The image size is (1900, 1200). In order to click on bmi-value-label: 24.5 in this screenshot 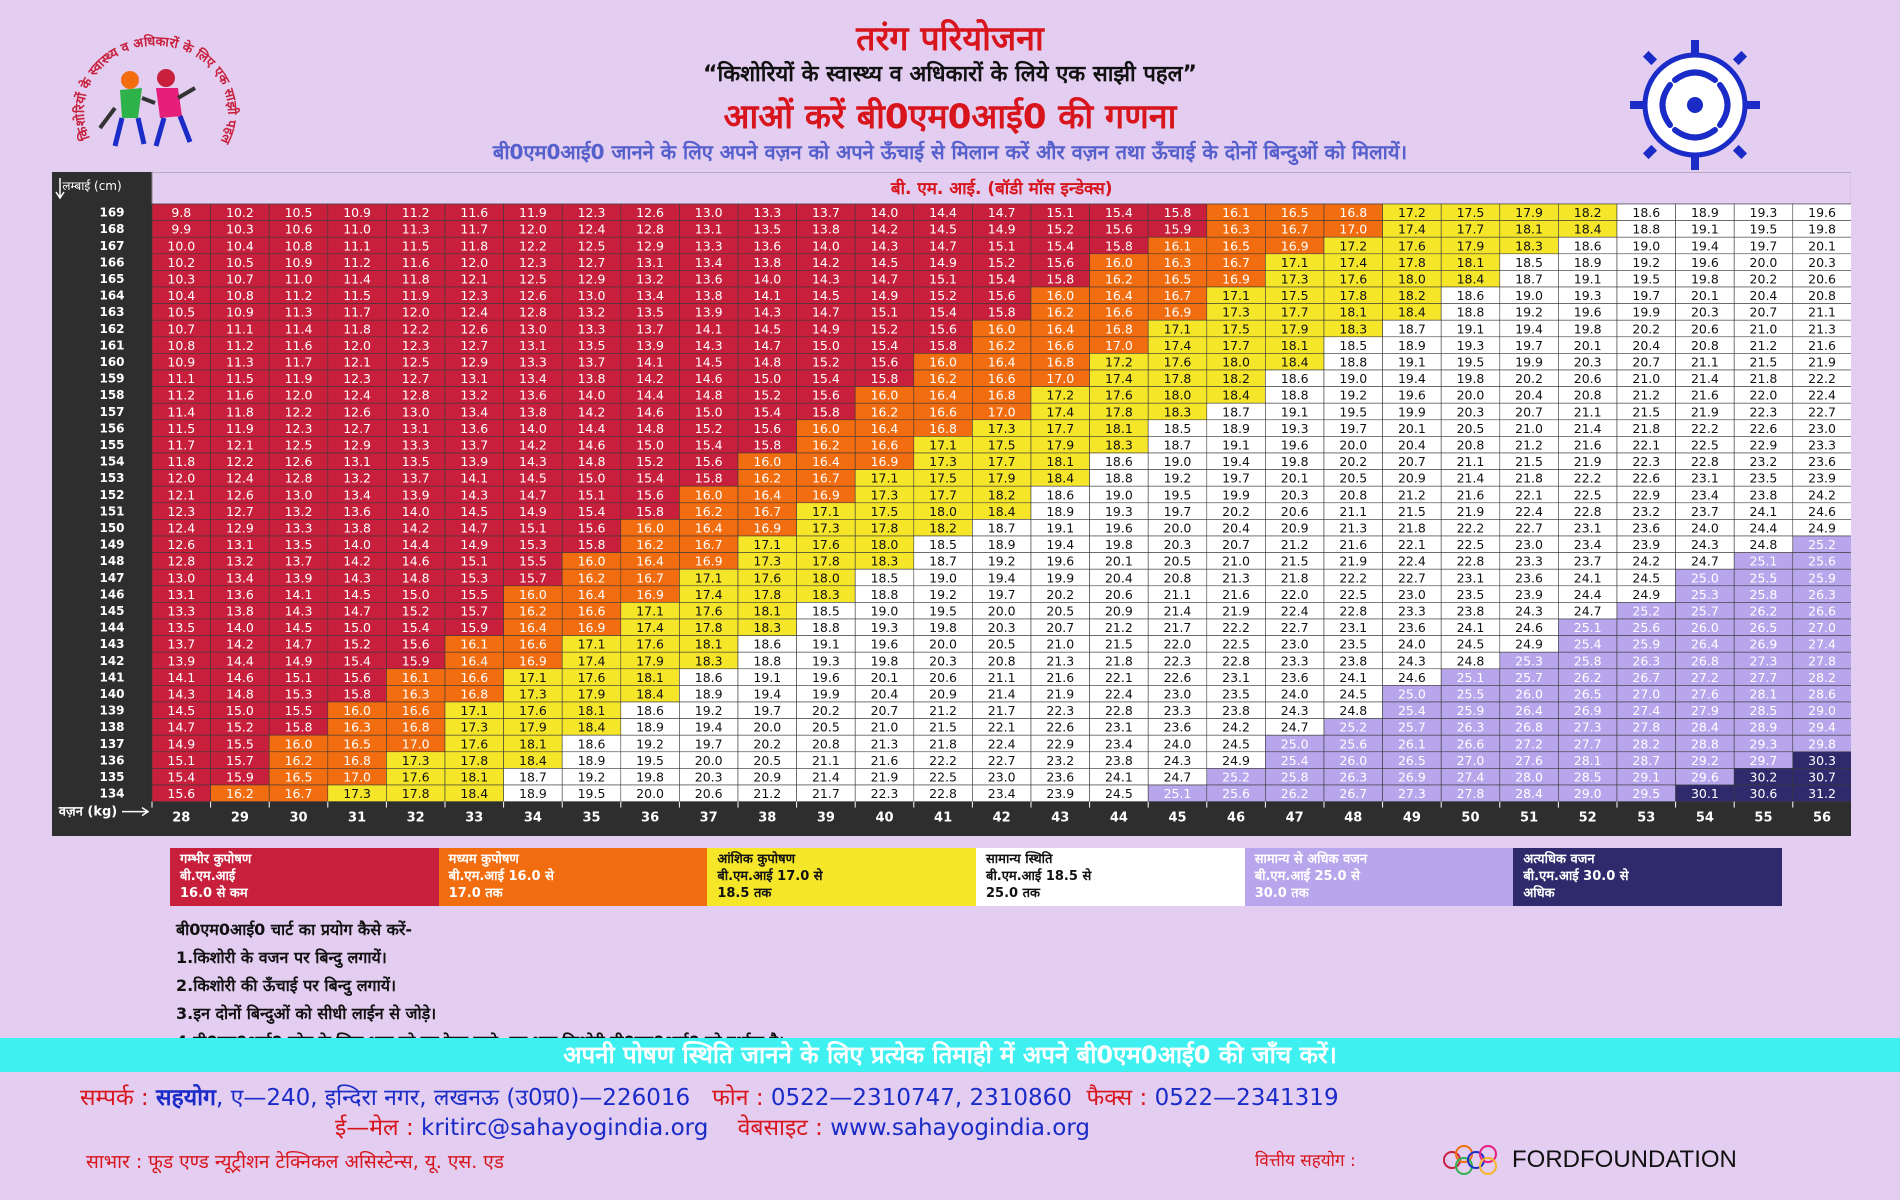, I will do `click(1471, 644)`.